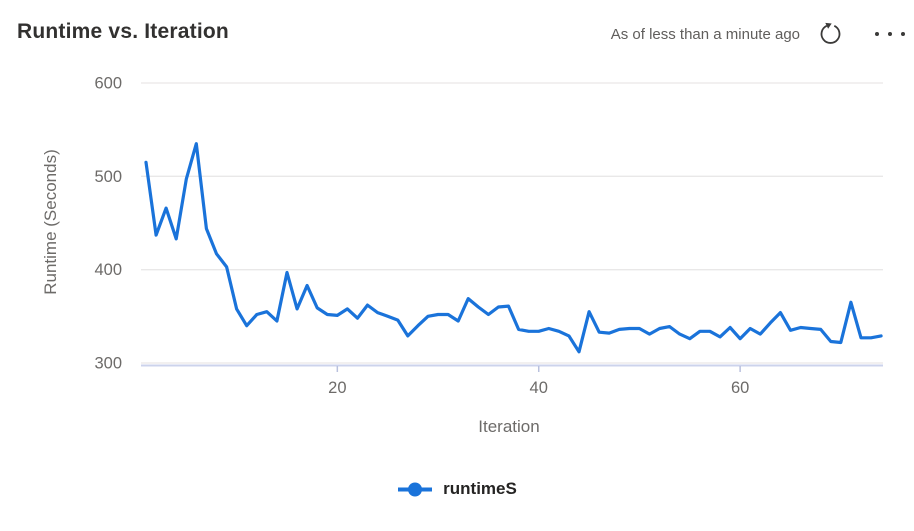 Image resolution: width=914 pixels, height=531 pixels. Describe the element at coordinates (108, 270) in the screenshot. I see `y-tick-label-400: 400` at that location.